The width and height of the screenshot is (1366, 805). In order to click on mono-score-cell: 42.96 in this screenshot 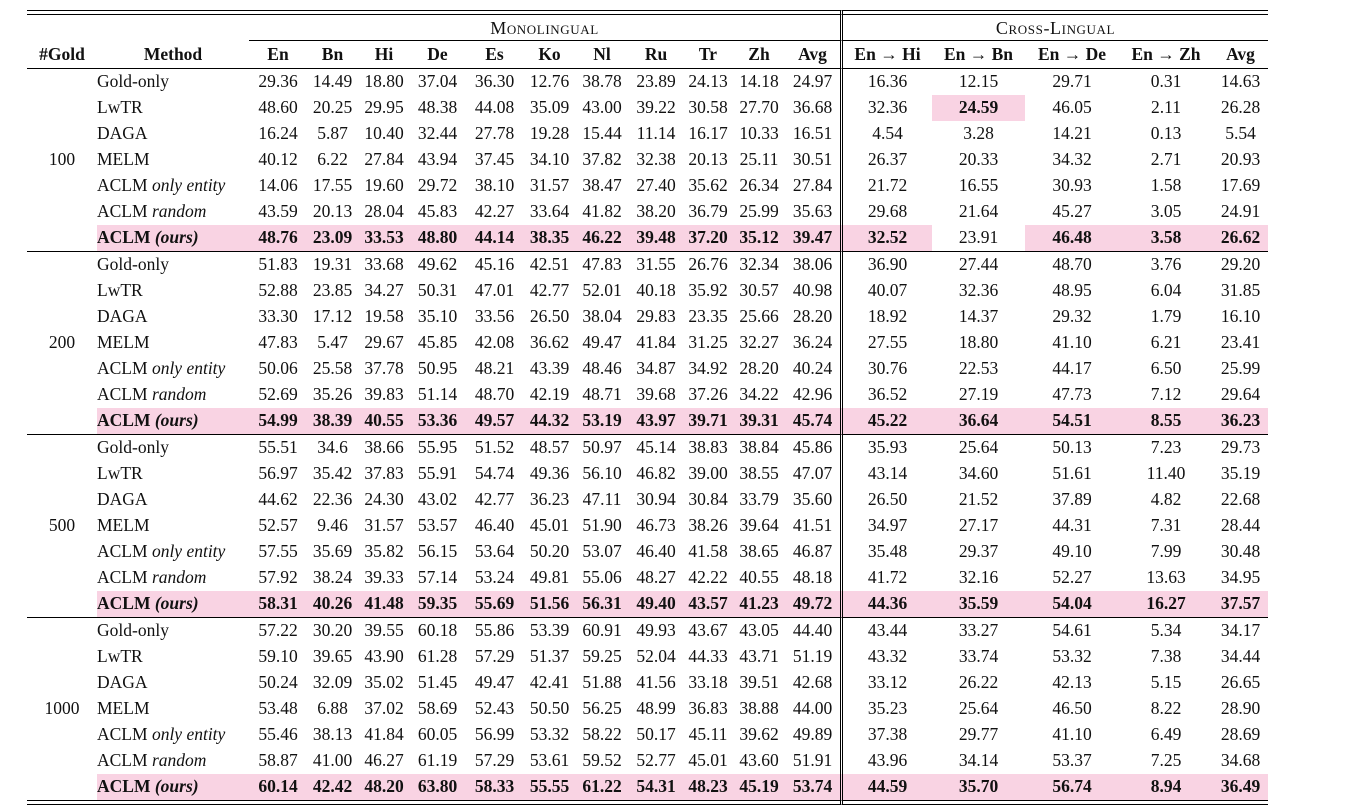, I will do `click(812, 394)`.